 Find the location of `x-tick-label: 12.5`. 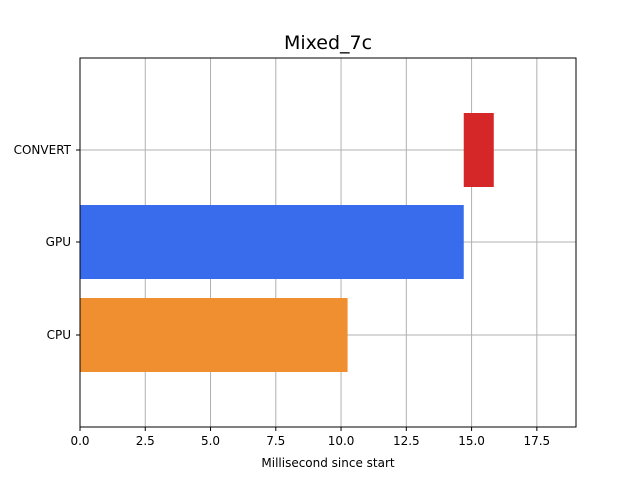

x-tick-label: 12.5 is located at coordinates (406, 441).